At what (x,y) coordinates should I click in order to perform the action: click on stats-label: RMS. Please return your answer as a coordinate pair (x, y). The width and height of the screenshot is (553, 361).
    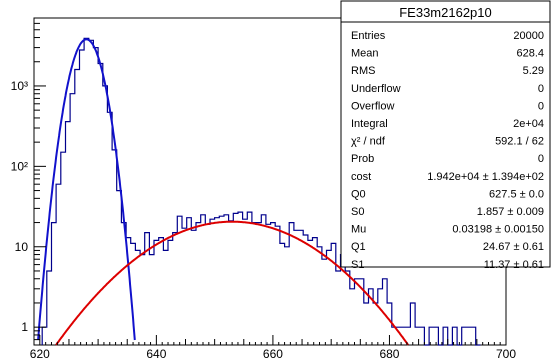
    Looking at the image, I should click on (363, 71).